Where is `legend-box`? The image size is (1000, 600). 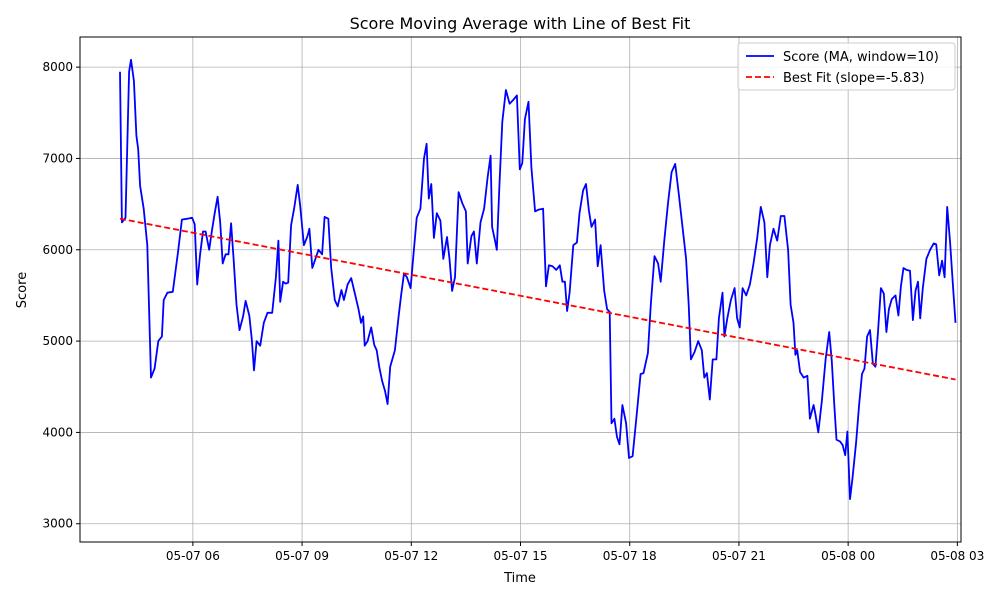
legend-box is located at coordinates (846, 66).